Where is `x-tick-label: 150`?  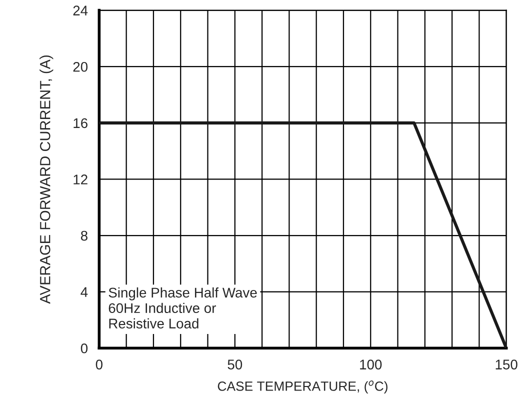 x-tick-label: 150 is located at coordinates (507, 365).